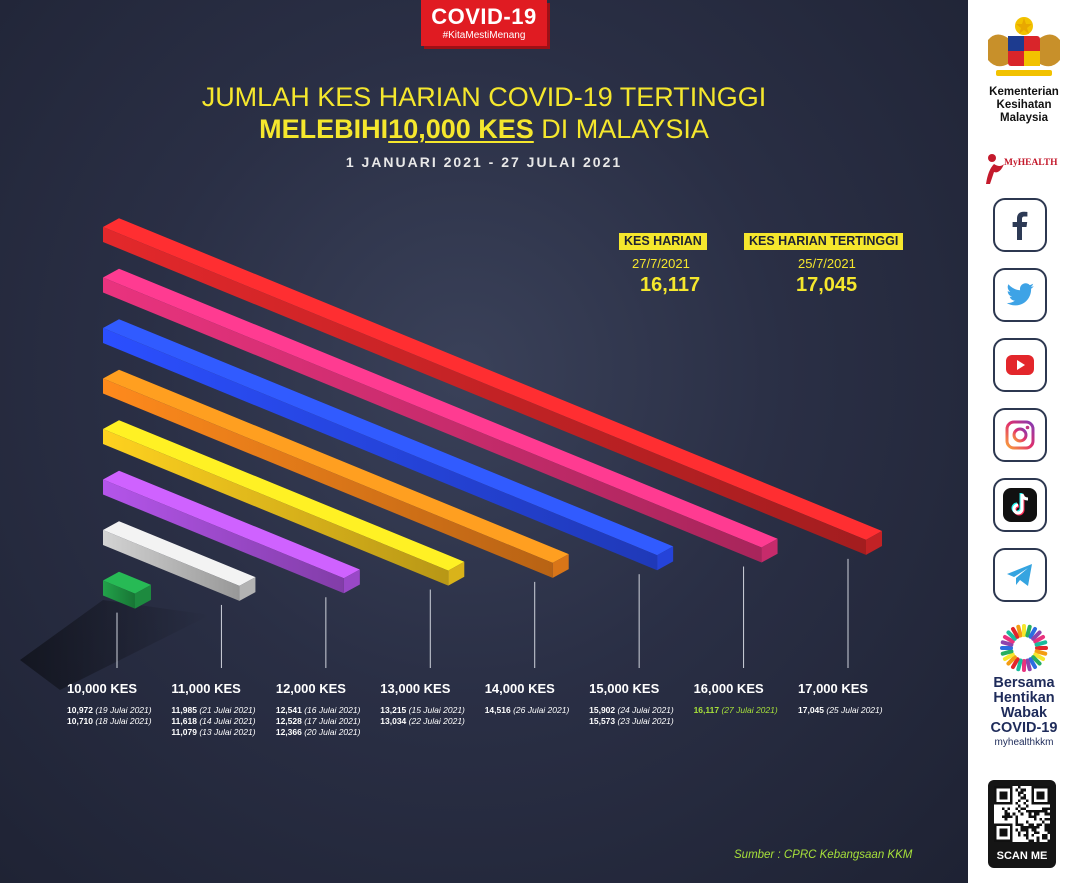  Describe the element at coordinates (206, 688) in the screenshot. I see `threshold-label: 11,000 KES` at that location.